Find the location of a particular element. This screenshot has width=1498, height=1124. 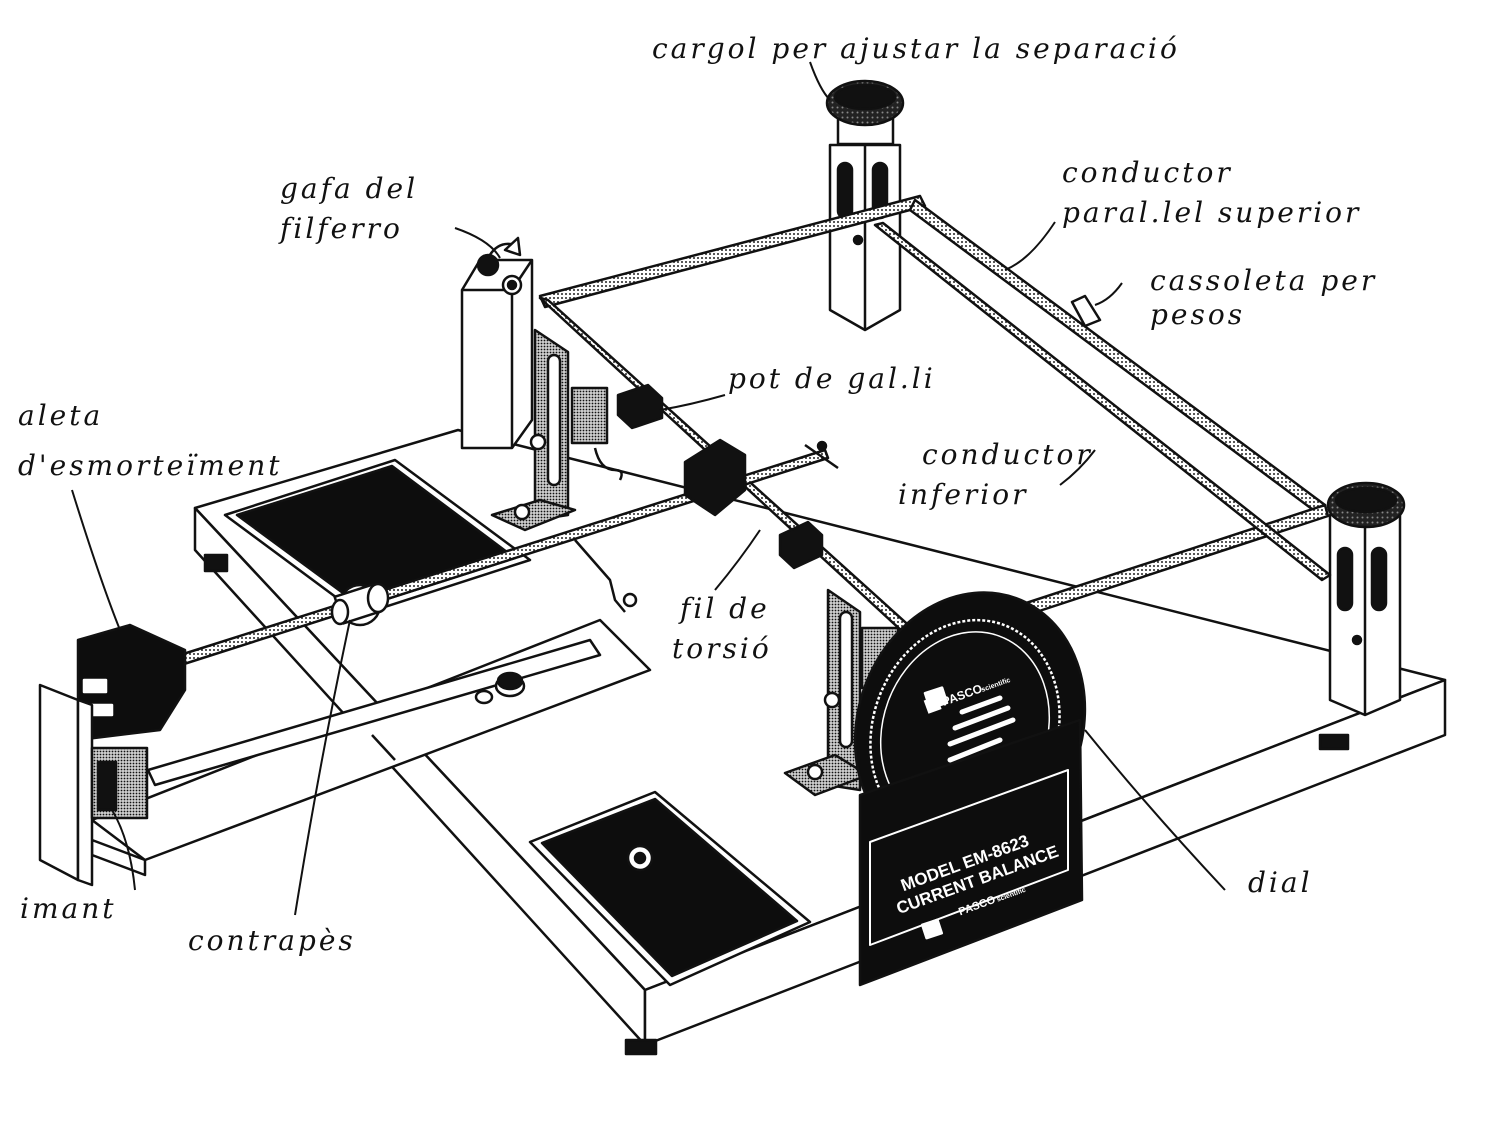

label-conductor-inf-line1: conductor is located at coordinates (1007, 454).